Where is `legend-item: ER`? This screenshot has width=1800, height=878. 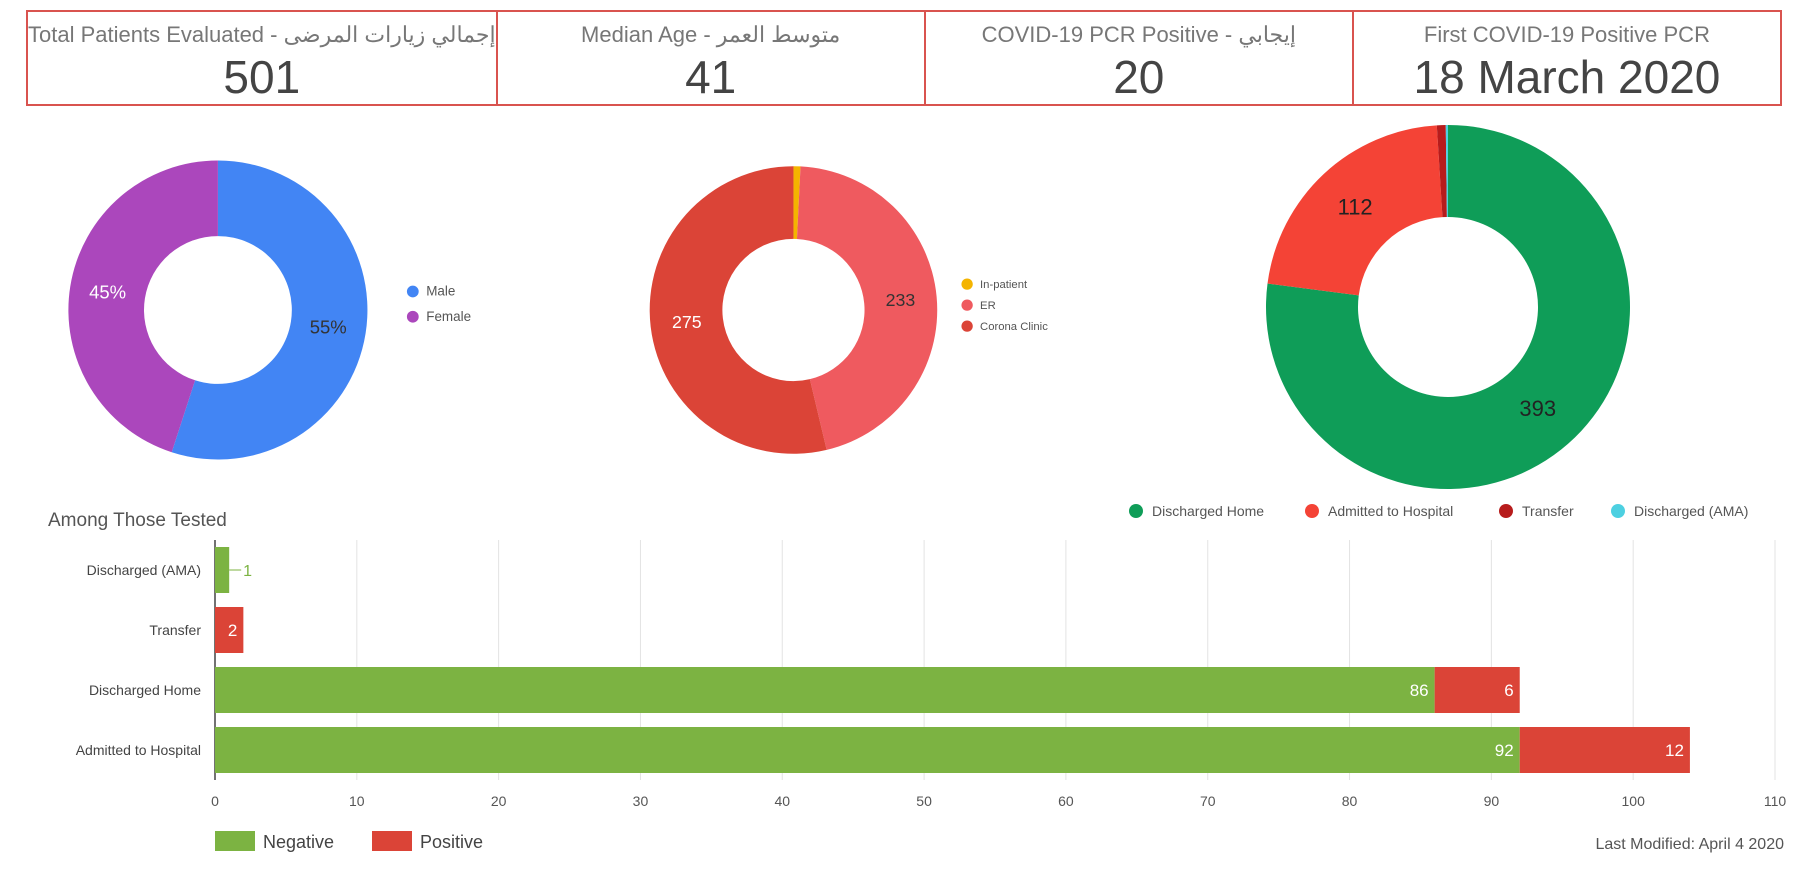 legend-item: ER is located at coordinates (978, 305).